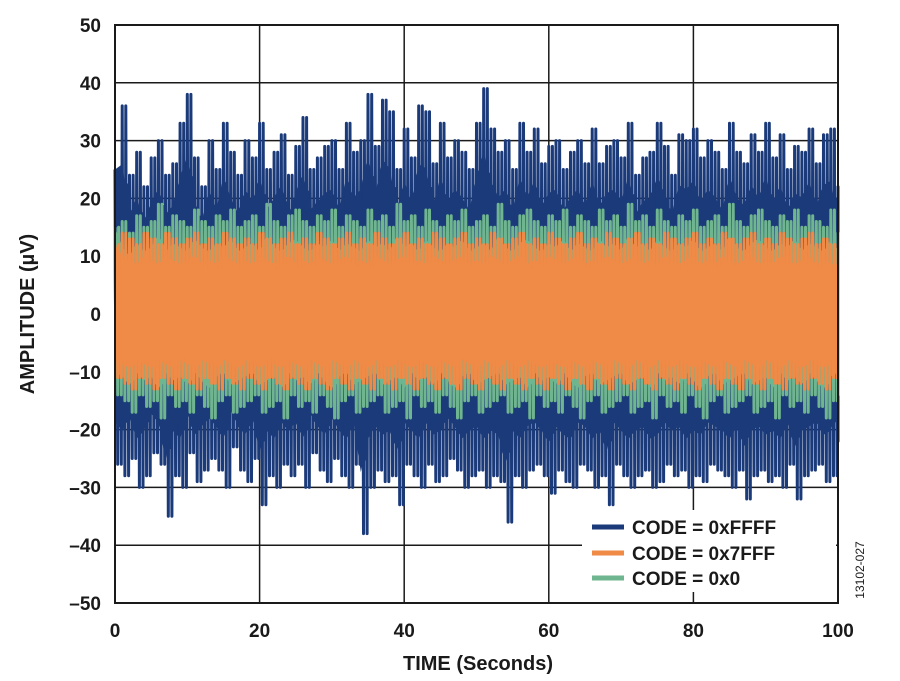  I want to click on y-tick-label: –10, so click(85, 373).